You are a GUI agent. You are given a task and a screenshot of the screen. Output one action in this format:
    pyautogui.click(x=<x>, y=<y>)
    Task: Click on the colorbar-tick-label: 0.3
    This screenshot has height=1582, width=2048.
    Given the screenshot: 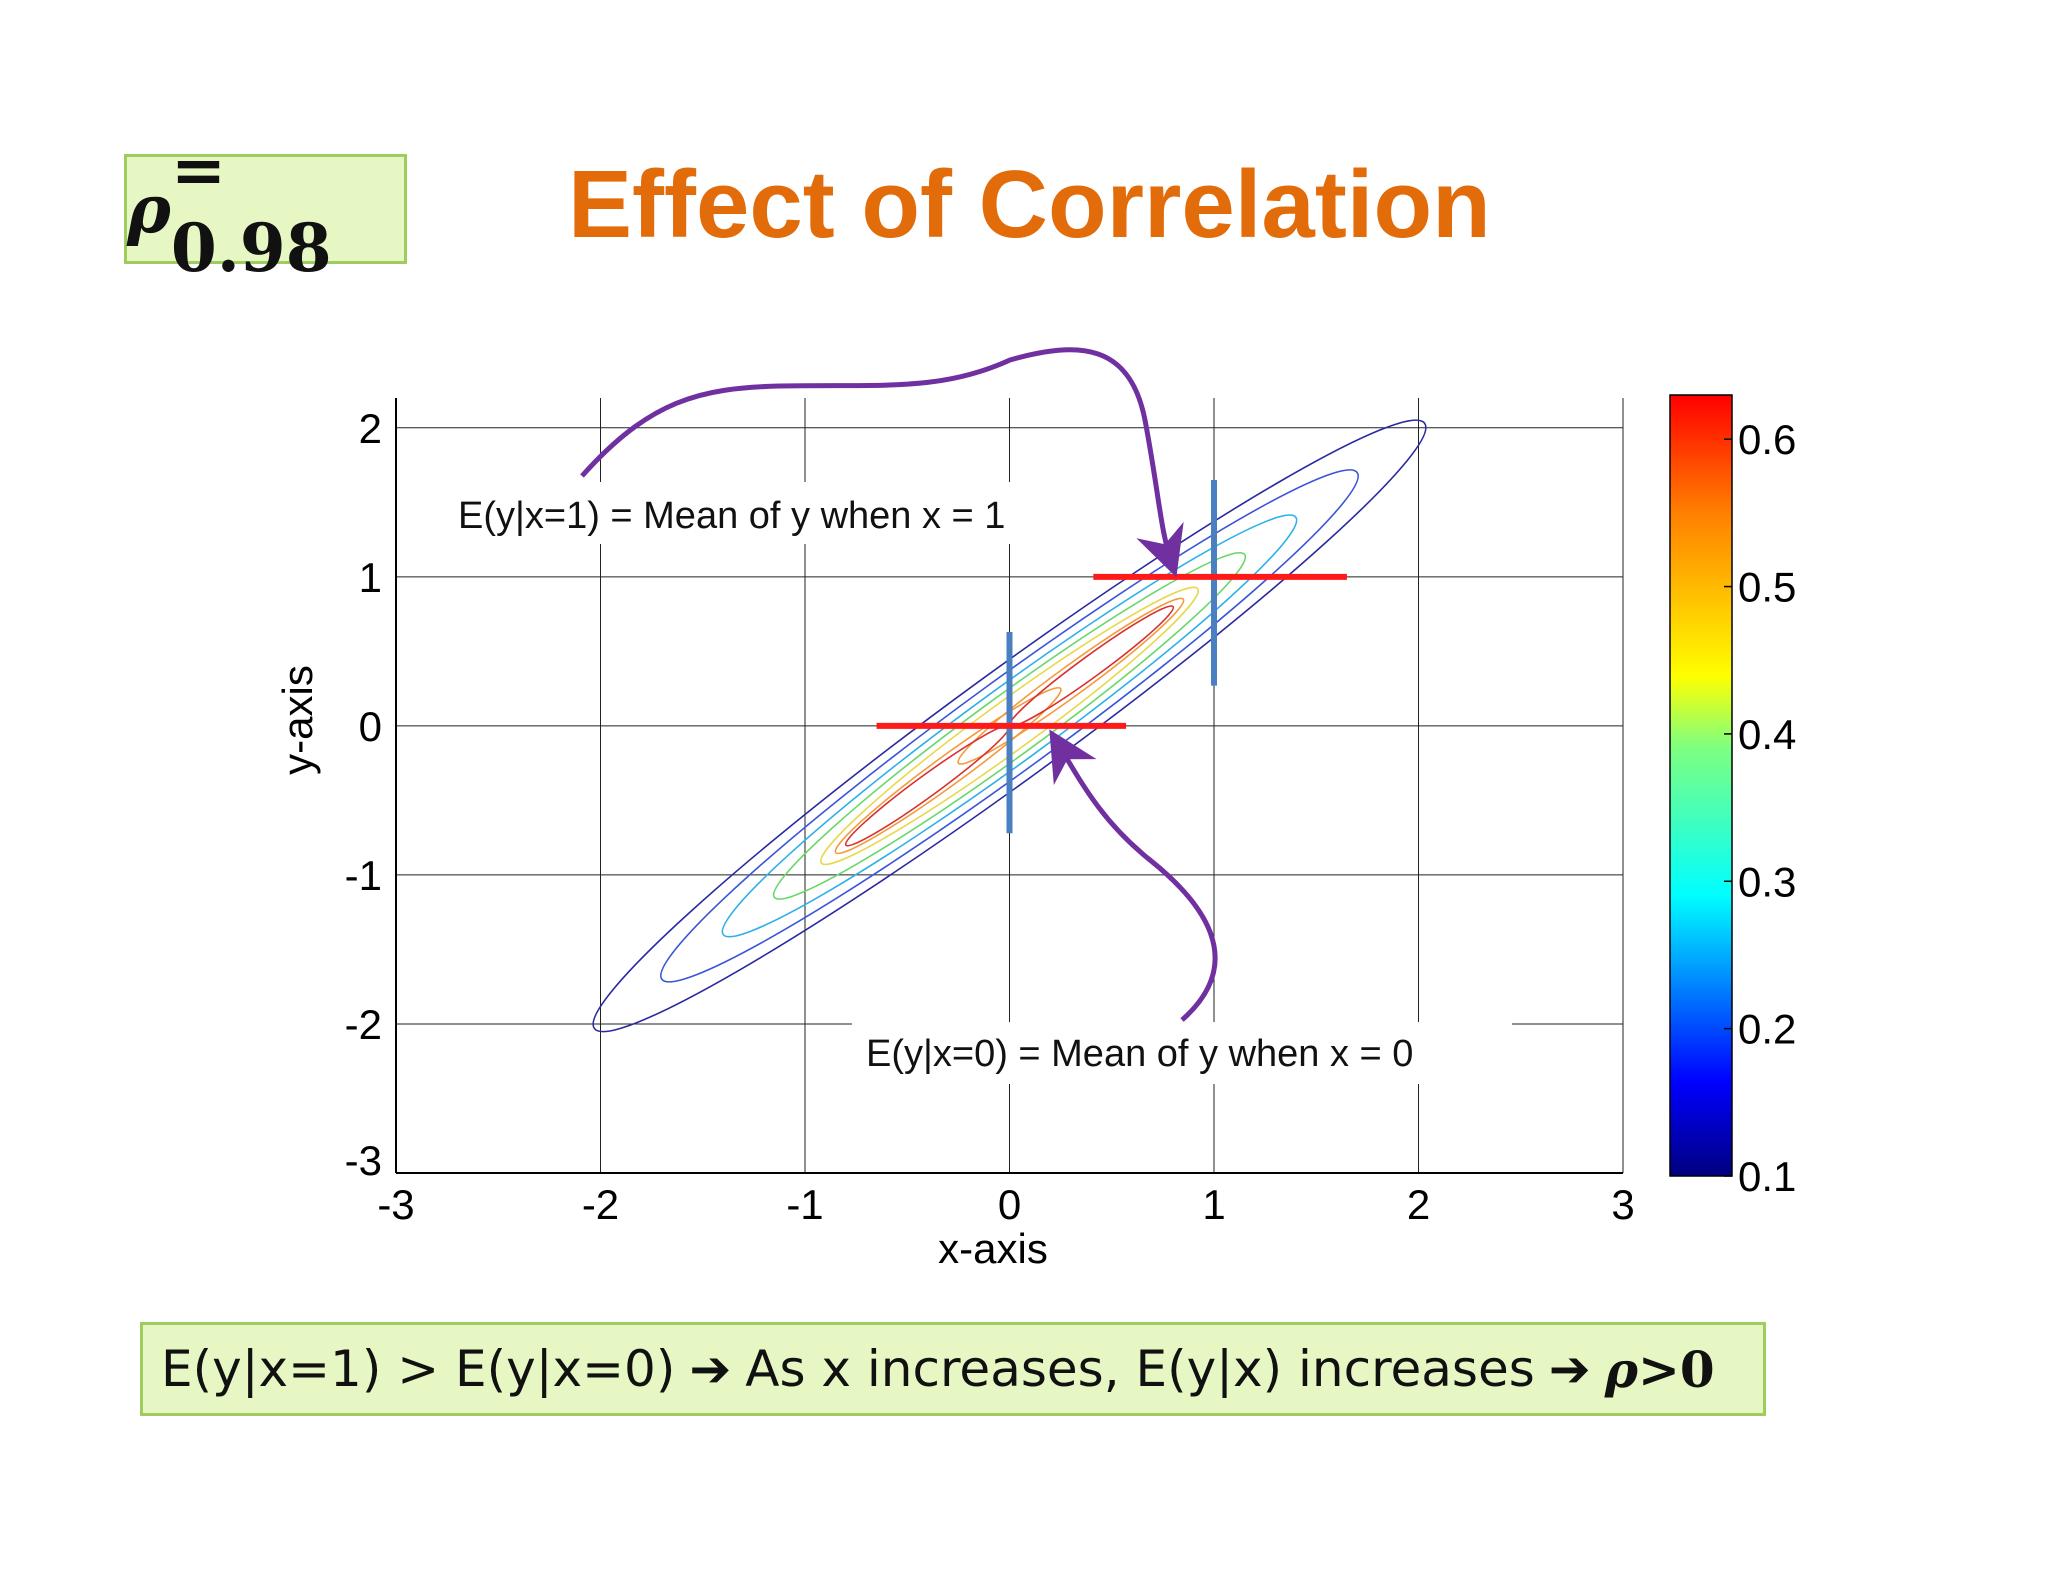 What is the action you would take?
    pyautogui.click(x=1767, y=881)
    